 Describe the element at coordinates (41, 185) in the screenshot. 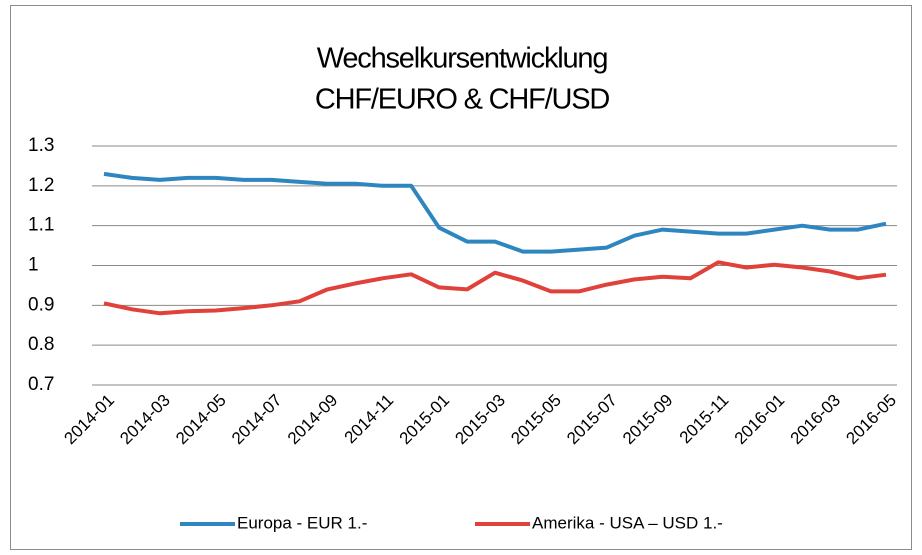

I see `y-tick-label: 1.2` at that location.